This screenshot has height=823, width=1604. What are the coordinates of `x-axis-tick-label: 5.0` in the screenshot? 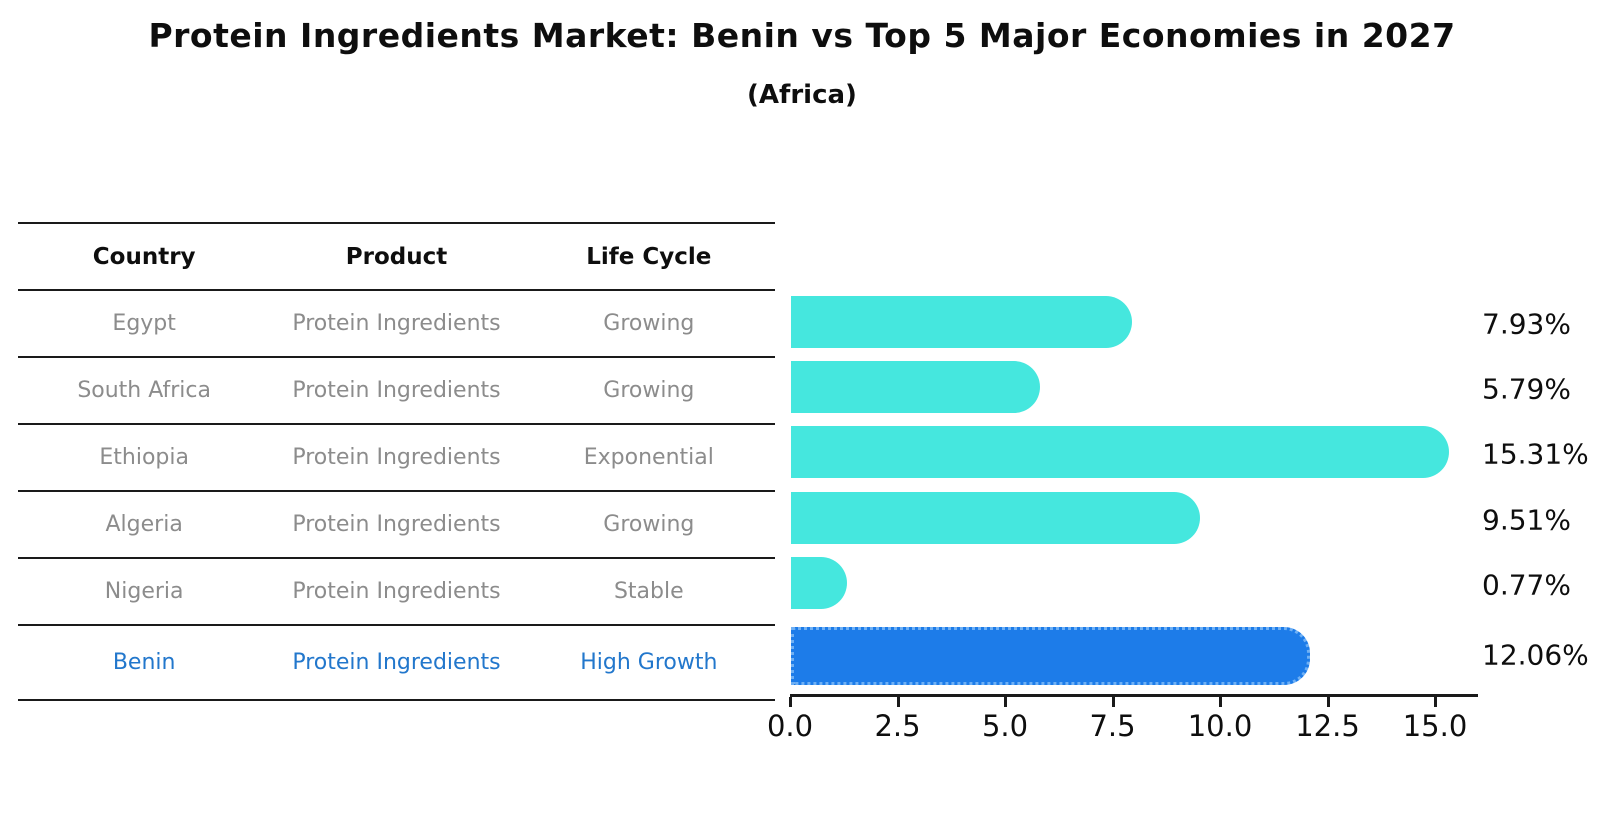 It's located at (1005, 726).